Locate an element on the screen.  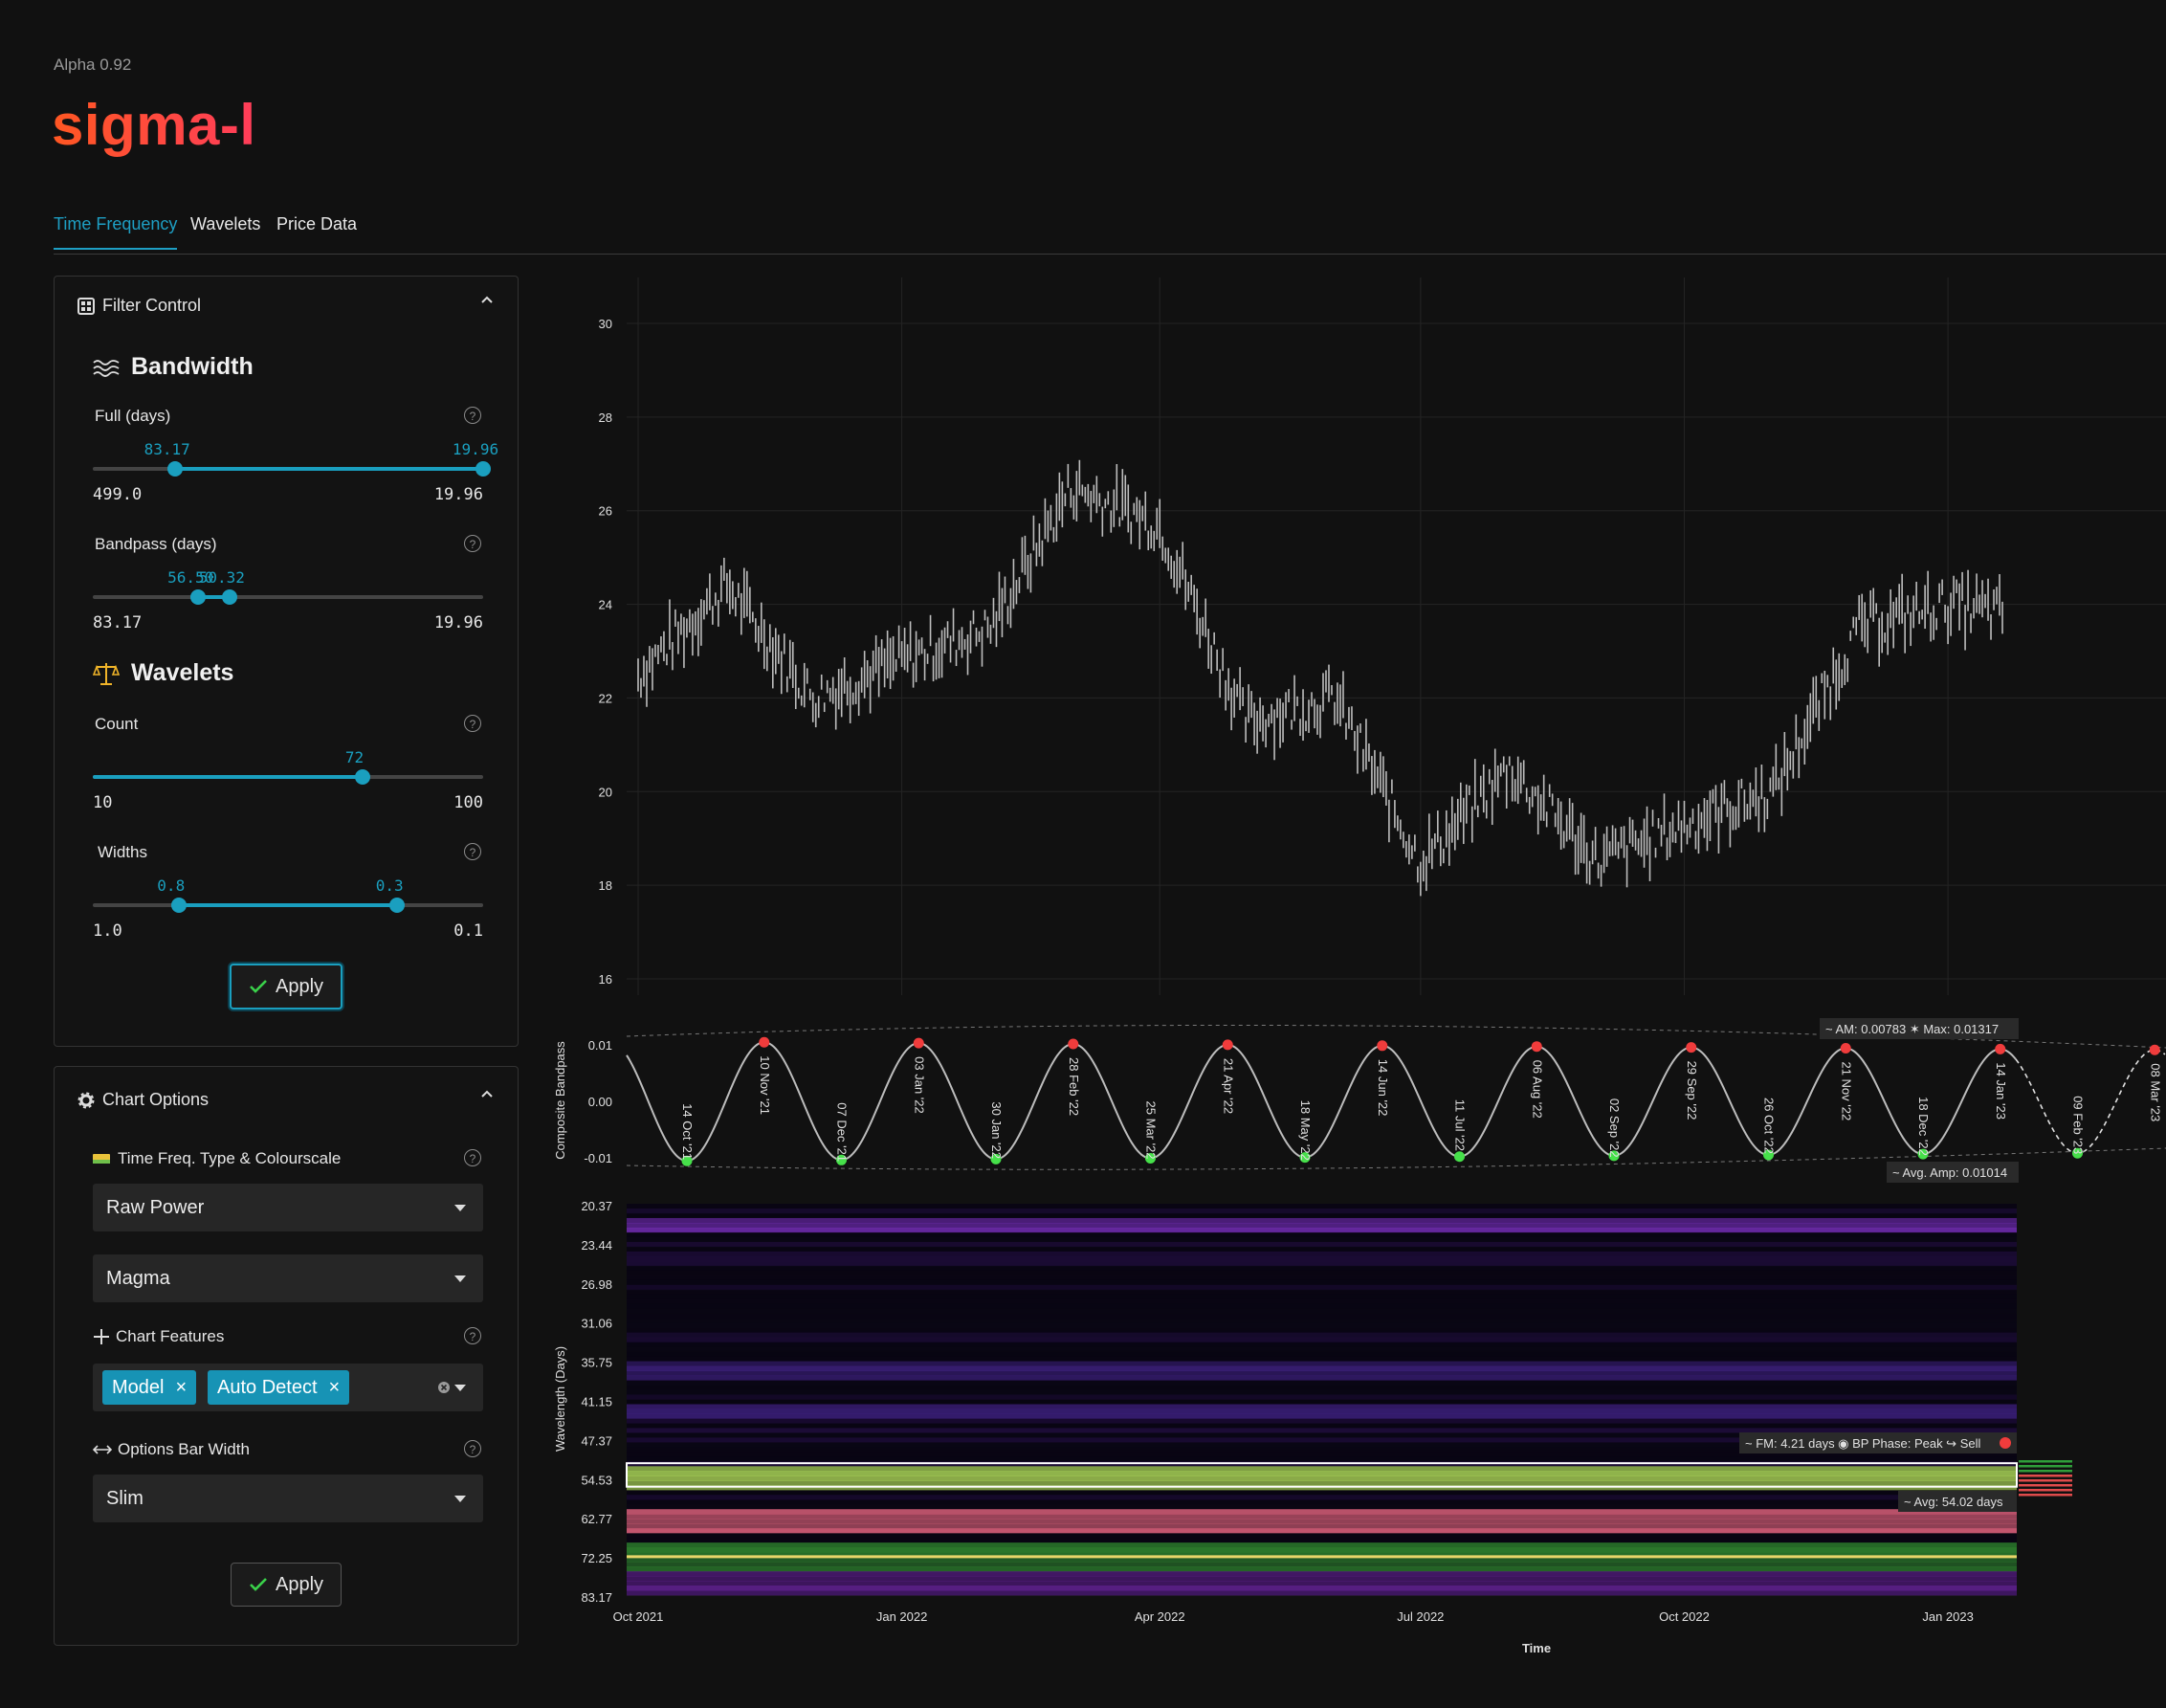
slider-thumb: 72 is located at coordinates (357, 767).